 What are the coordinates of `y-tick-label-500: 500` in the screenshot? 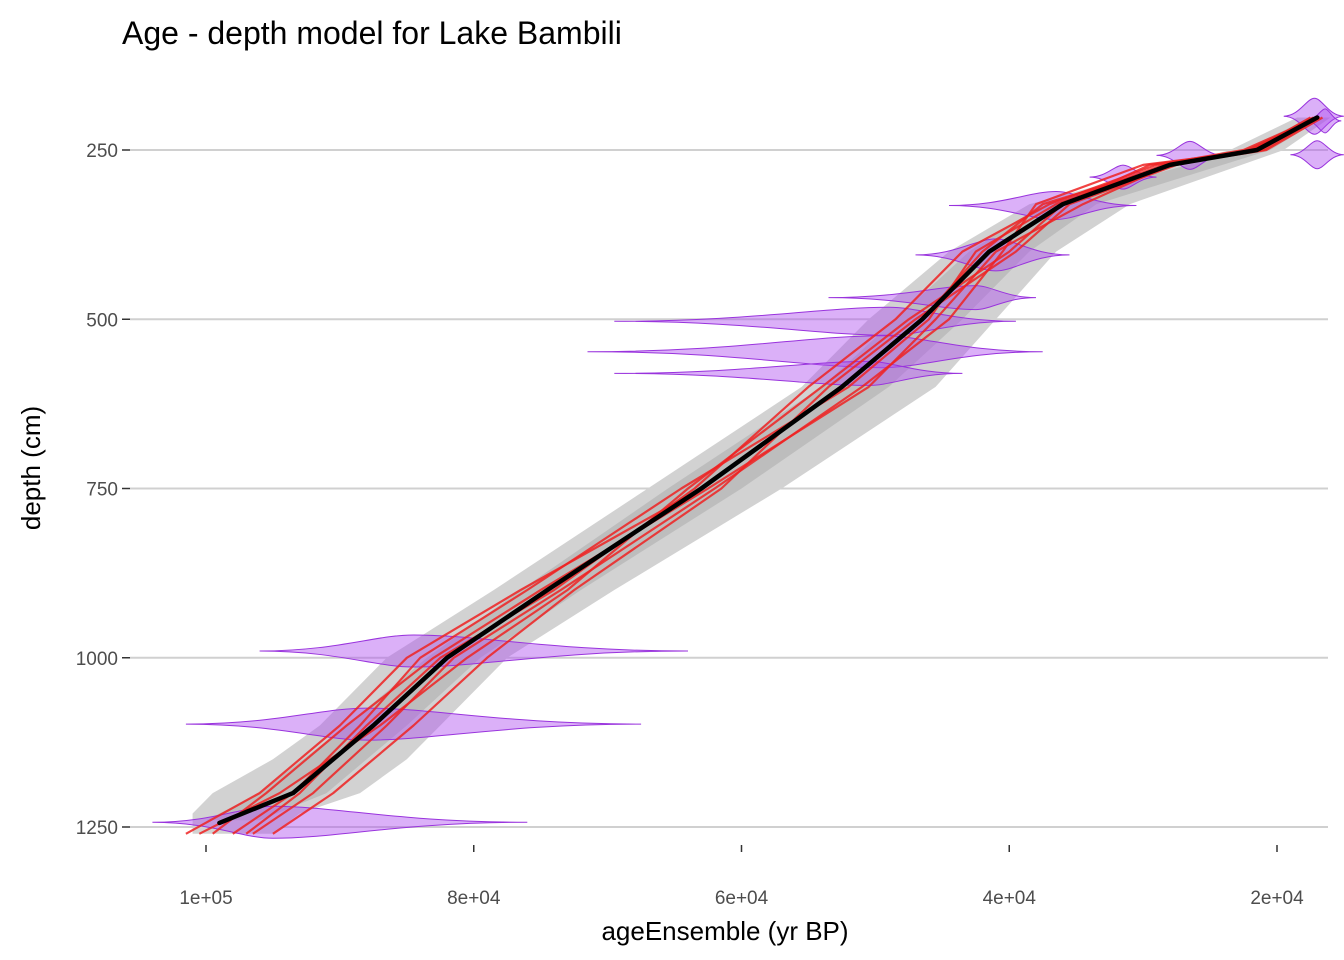 It's located at (102, 320).